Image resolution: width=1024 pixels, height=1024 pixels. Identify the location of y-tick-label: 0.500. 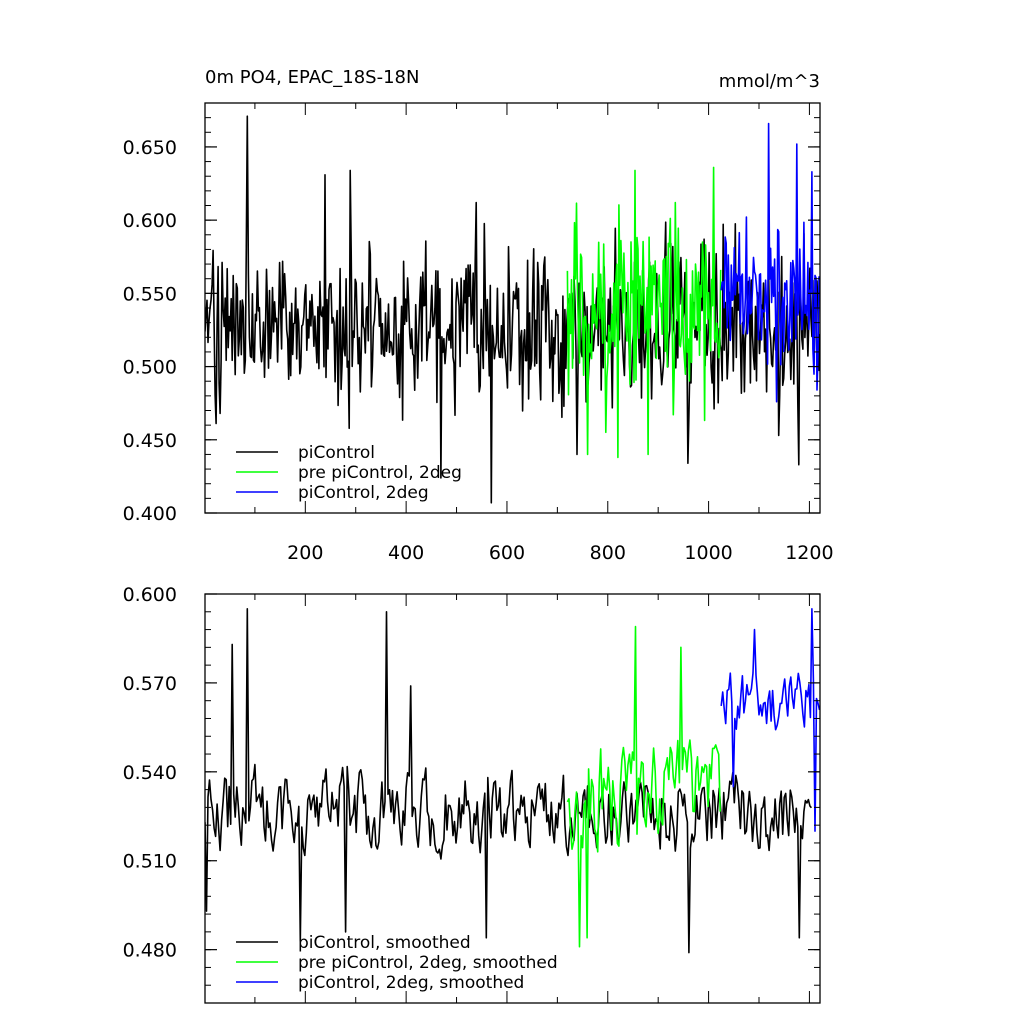
(150, 368).